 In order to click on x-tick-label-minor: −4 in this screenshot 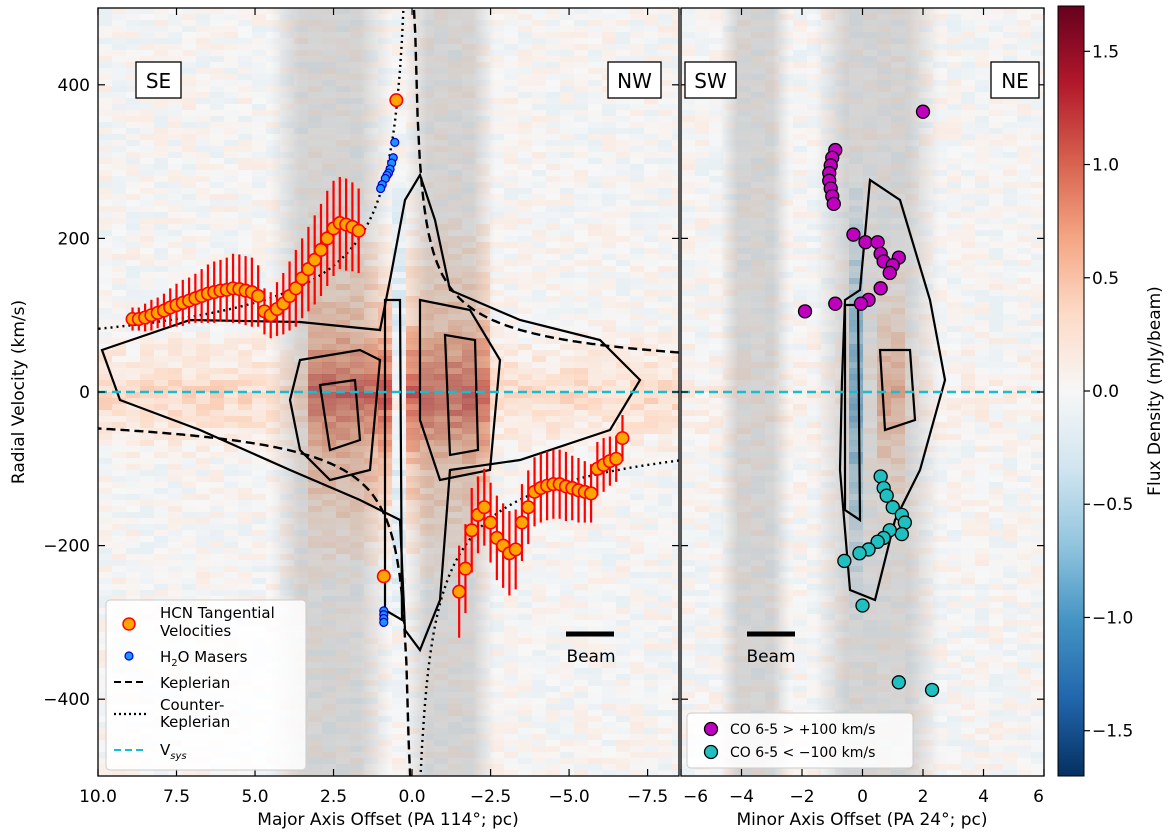, I will do `click(741, 797)`.